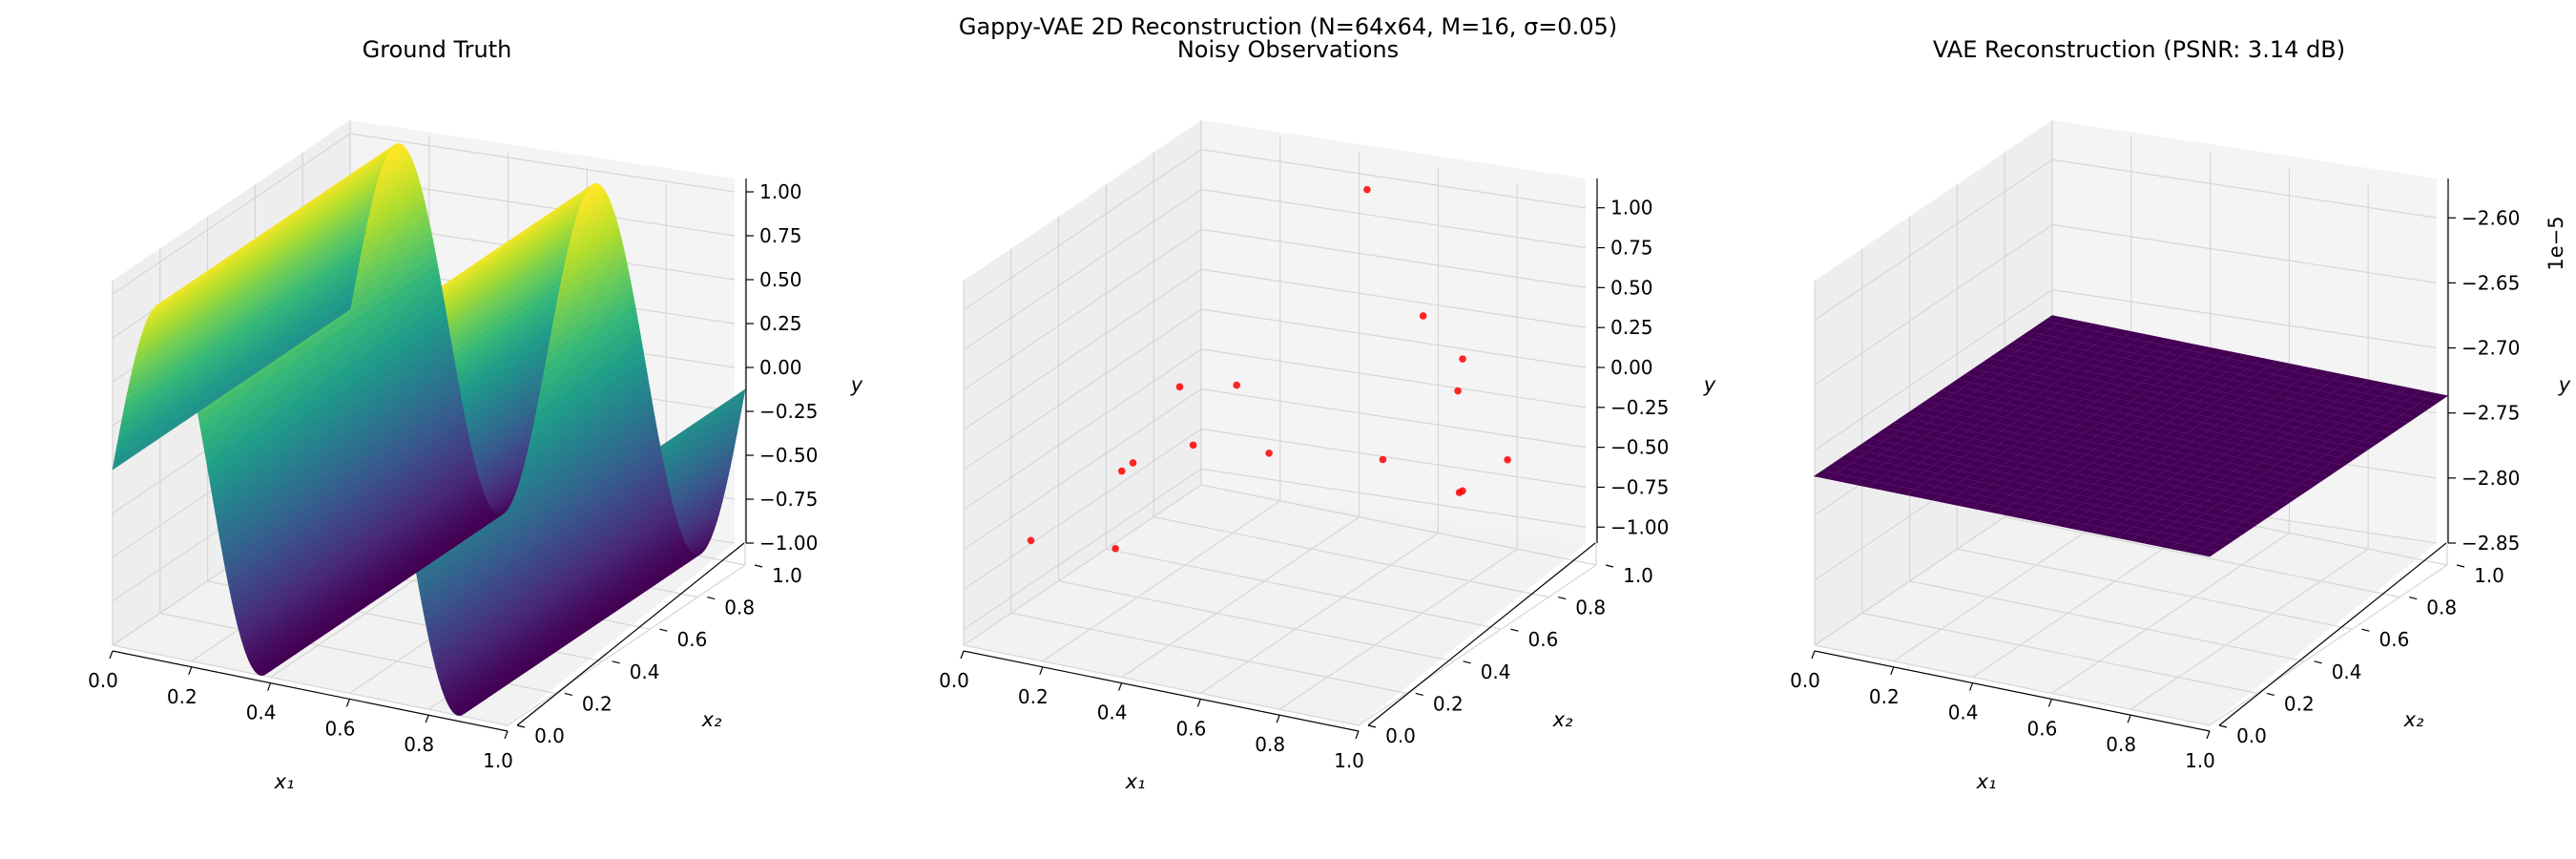 The image size is (2576, 859). Describe the element at coordinates (597, 703) in the screenshot. I see `y-tick-label: 0.2` at that location.